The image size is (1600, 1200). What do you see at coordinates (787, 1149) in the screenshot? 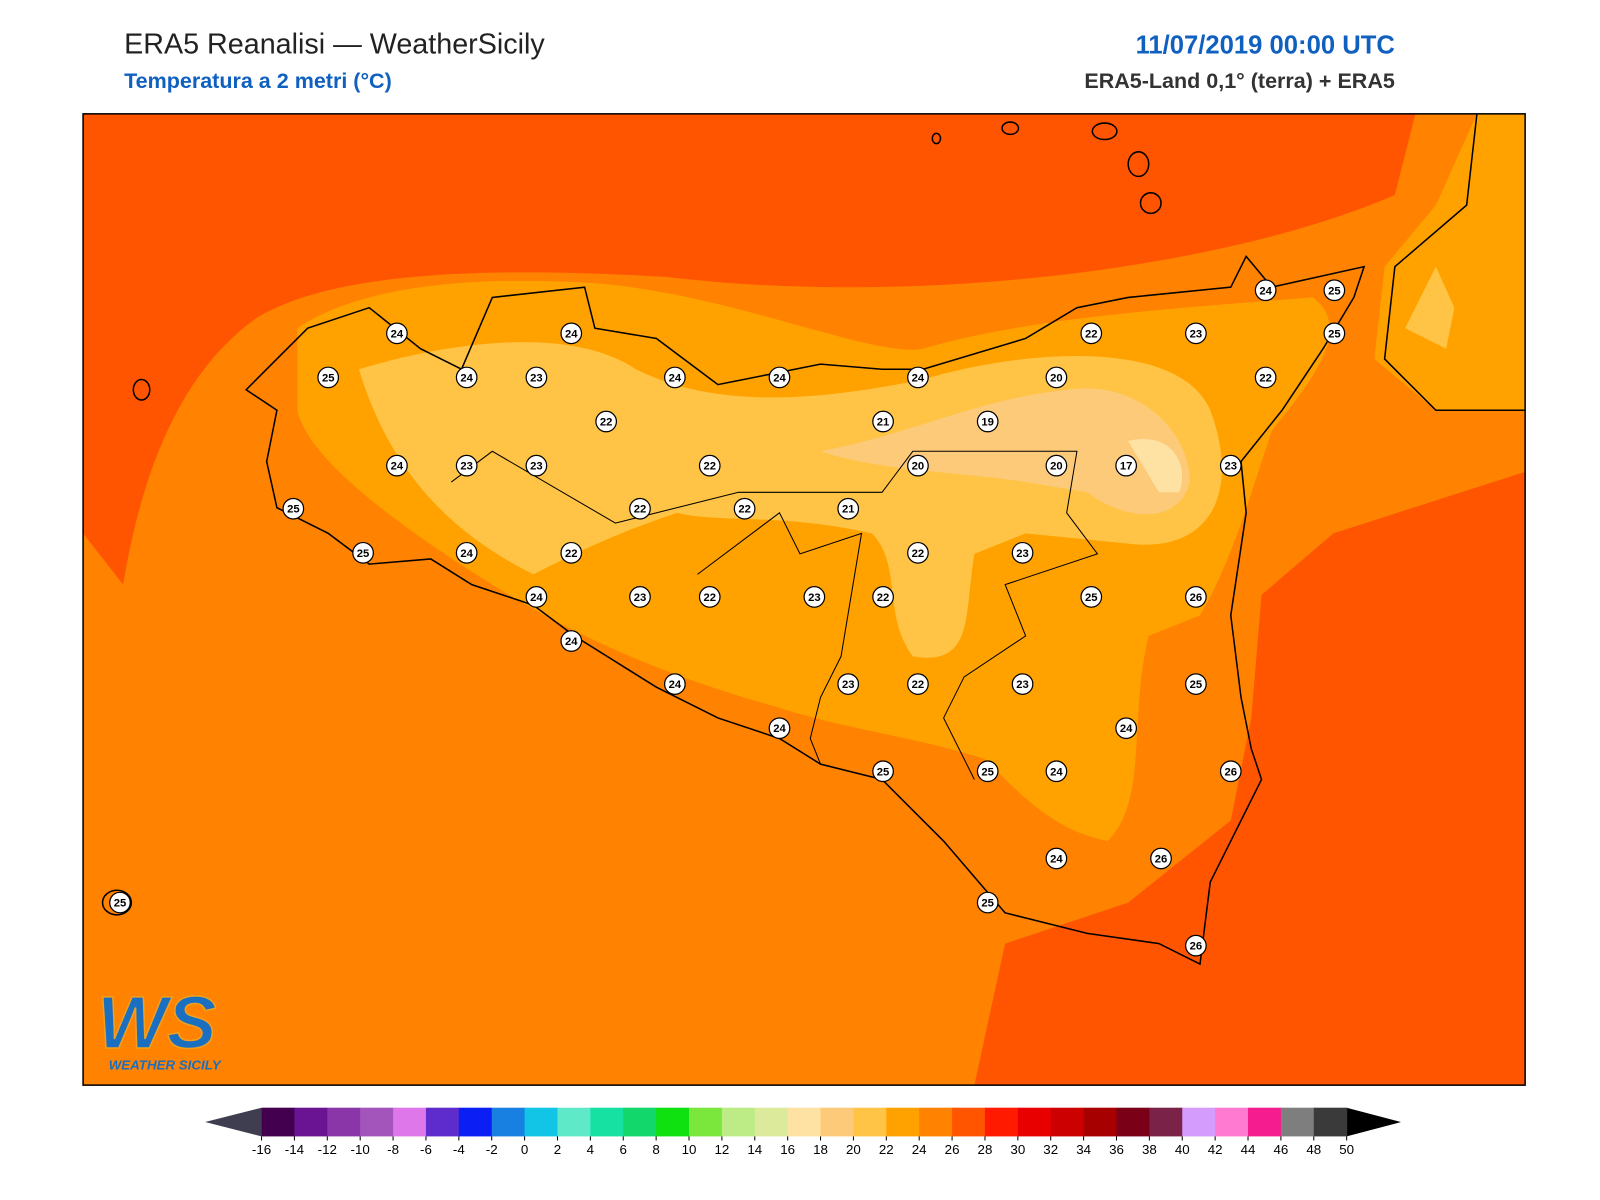
I see `colorbar-label: 16` at bounding box center [787, 1149].